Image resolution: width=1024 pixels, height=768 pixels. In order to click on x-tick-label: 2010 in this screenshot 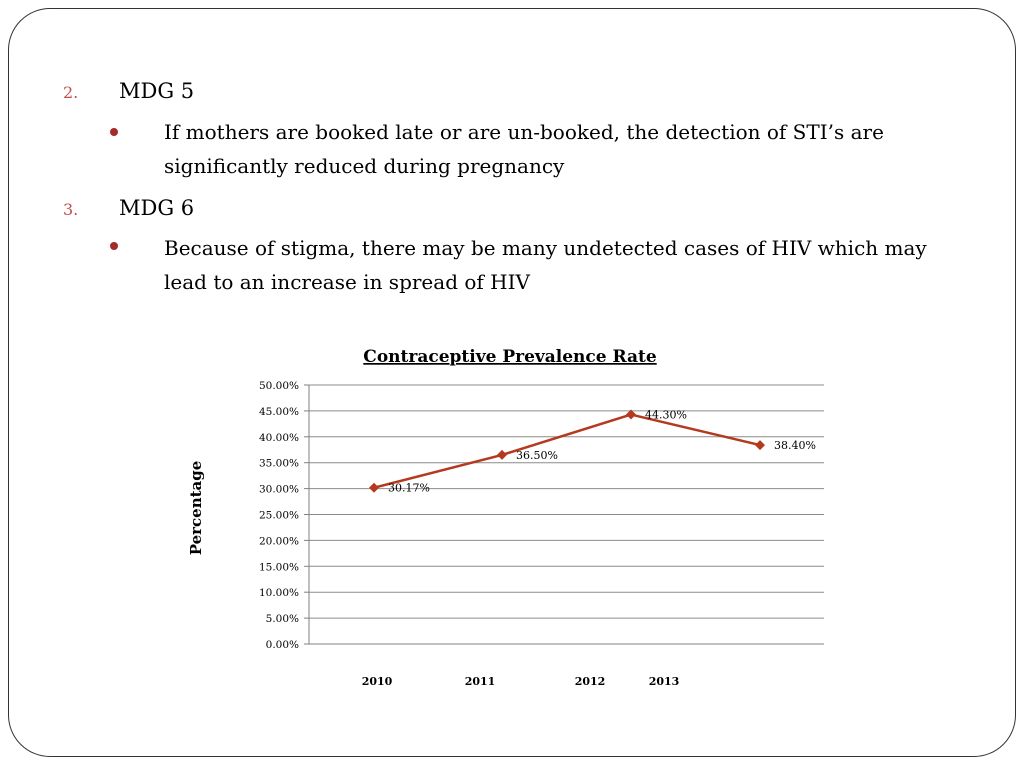, I will do `click(377, 681)`.